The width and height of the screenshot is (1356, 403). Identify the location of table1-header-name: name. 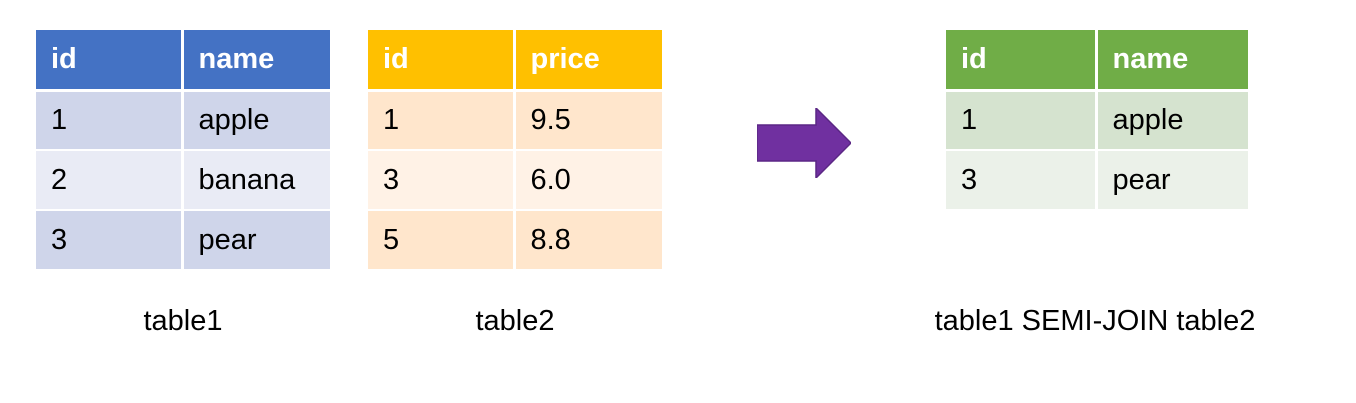
(256, 61).